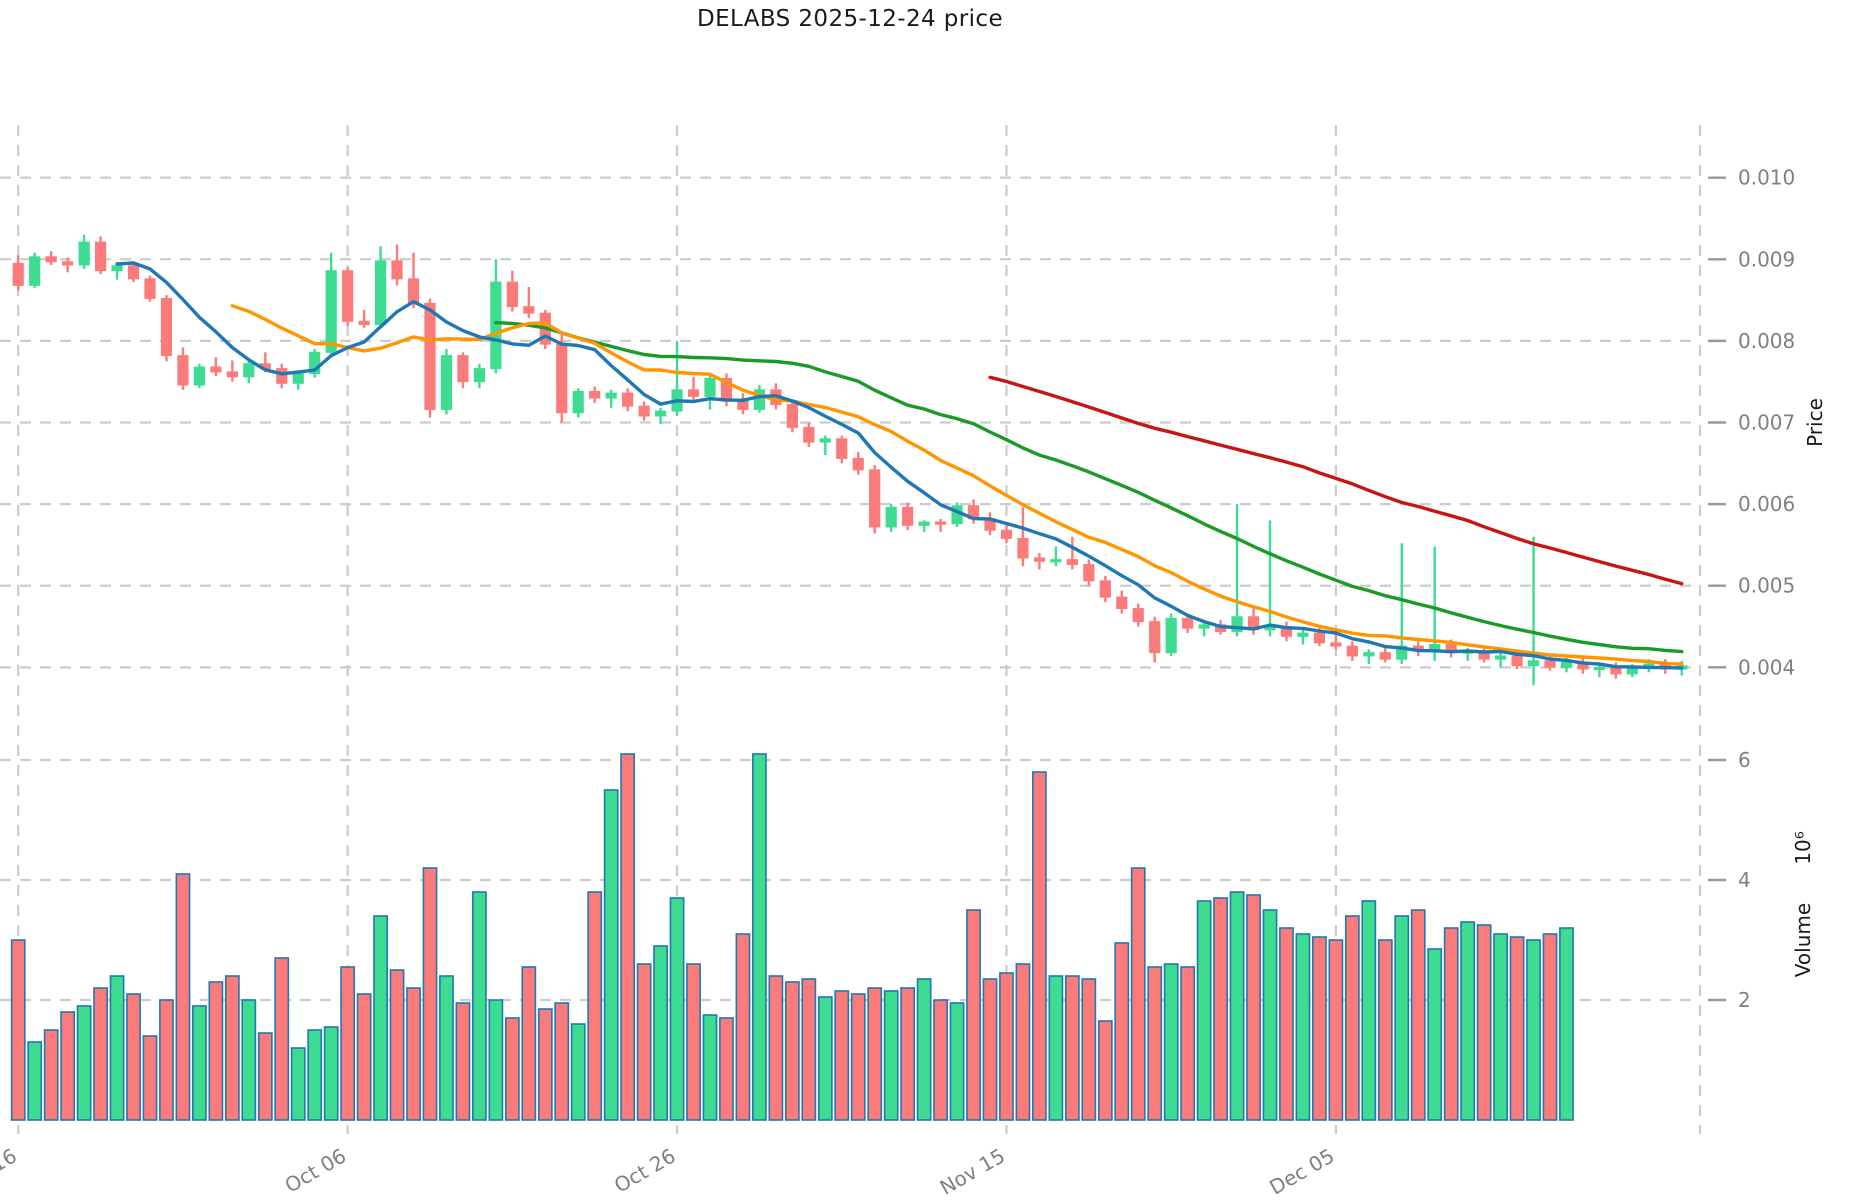 This screenshot has height=1202, width=1860. I want to click on volume-tick-label: 6, so click(1744, 760).